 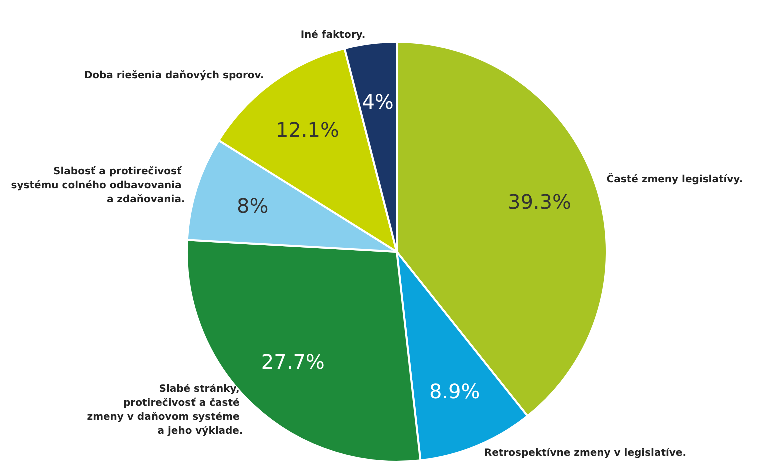 I want to click on slice-label: Iné faktory., so click(x=333, y=36).